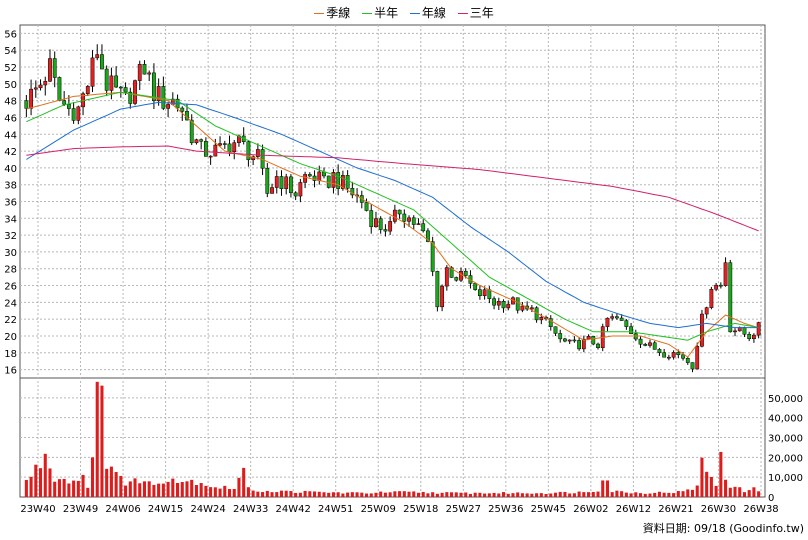  Describe the element at coordinates (10, 186) in the screenshot. I see `price-tick-label: 38` at that location.